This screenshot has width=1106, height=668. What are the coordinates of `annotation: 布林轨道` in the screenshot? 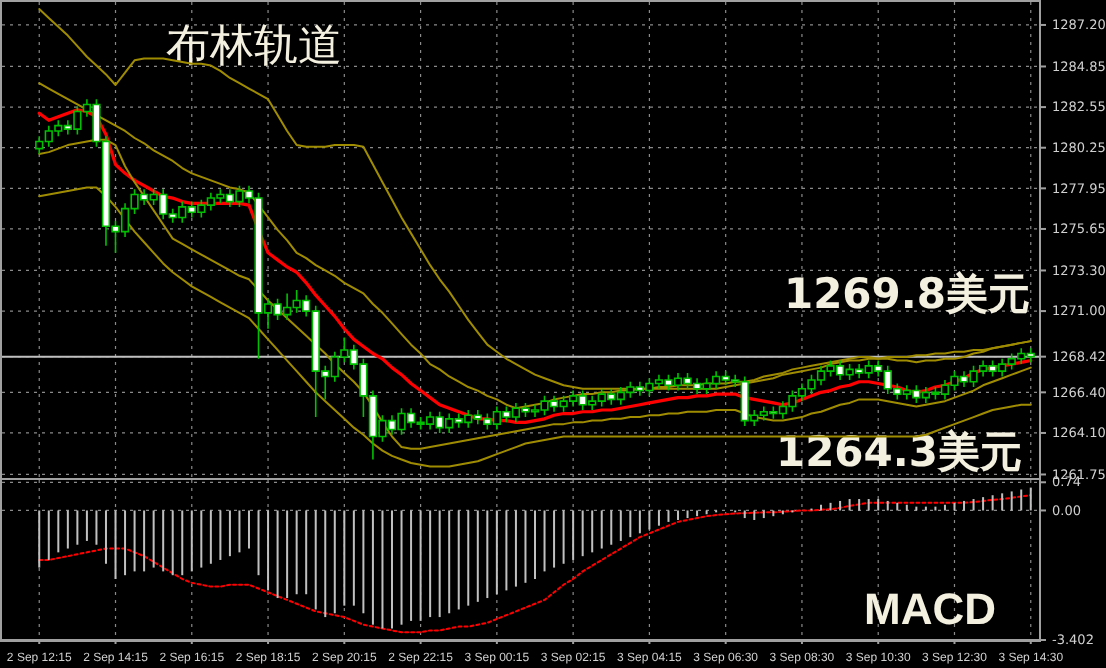 It's located at (254, 47).